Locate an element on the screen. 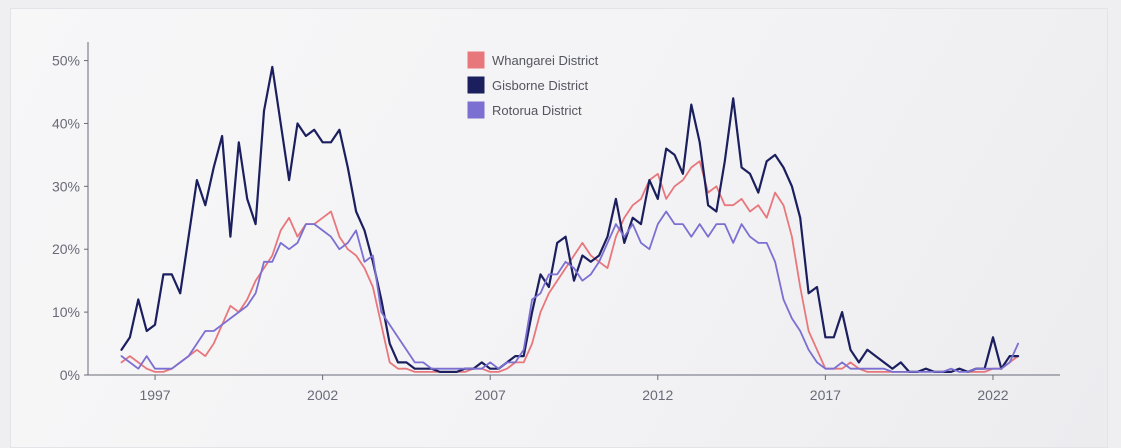  x-tick-label: 2022 is located at coordinates (992, 395).